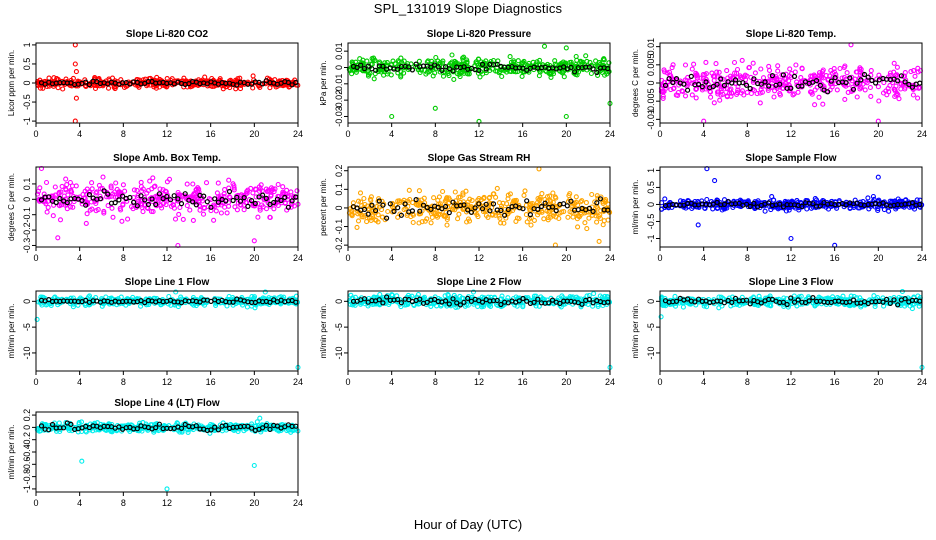  I want to click on x-tick-label: 0, so click(659, 134).